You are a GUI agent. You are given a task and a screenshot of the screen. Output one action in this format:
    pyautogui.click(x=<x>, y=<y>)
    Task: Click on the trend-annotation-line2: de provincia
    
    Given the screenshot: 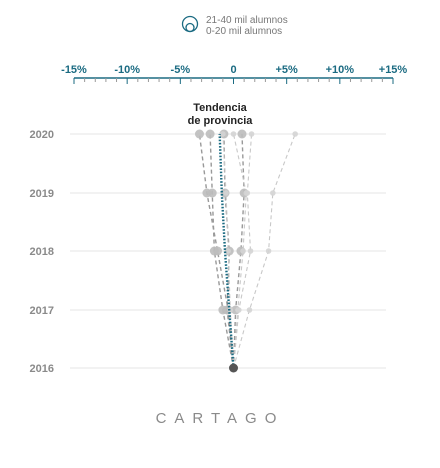 What is the action you would take?
    pyautogui.click(x=221, y=121)
    